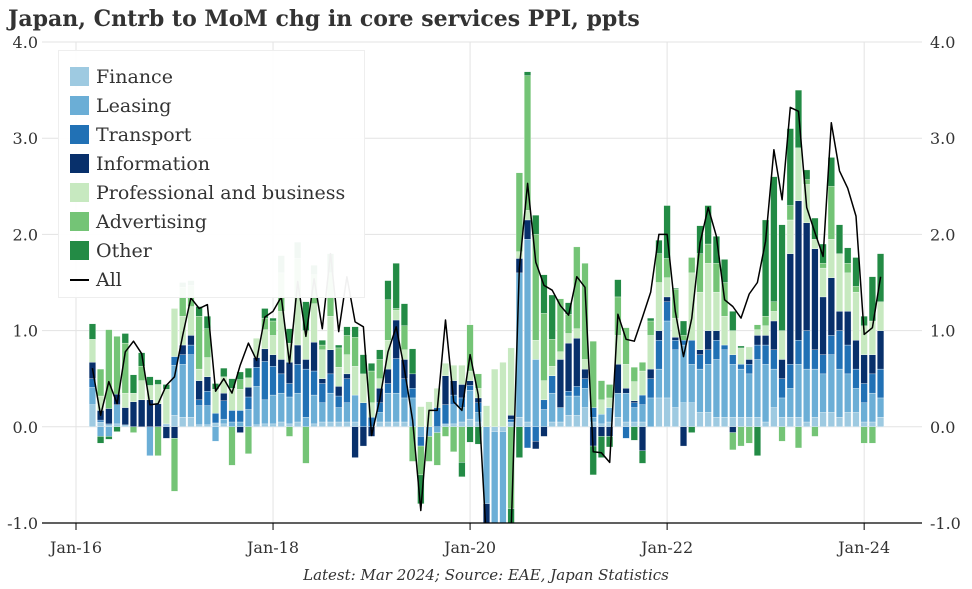  Describe the element at coordinates (272, 547) in the screenshot. I see `x-tick-label: Jan-18` at that location.